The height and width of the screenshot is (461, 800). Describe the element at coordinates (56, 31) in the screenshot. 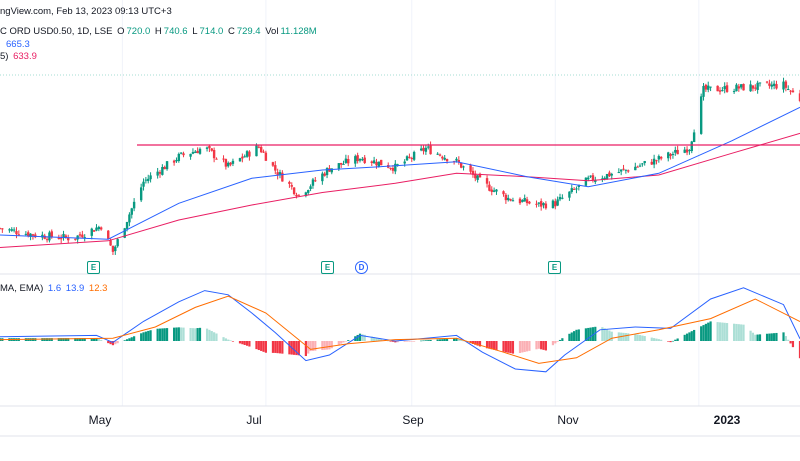

I see `symbol-label: C ORD USD0.50, 1D, LSE` at that location.